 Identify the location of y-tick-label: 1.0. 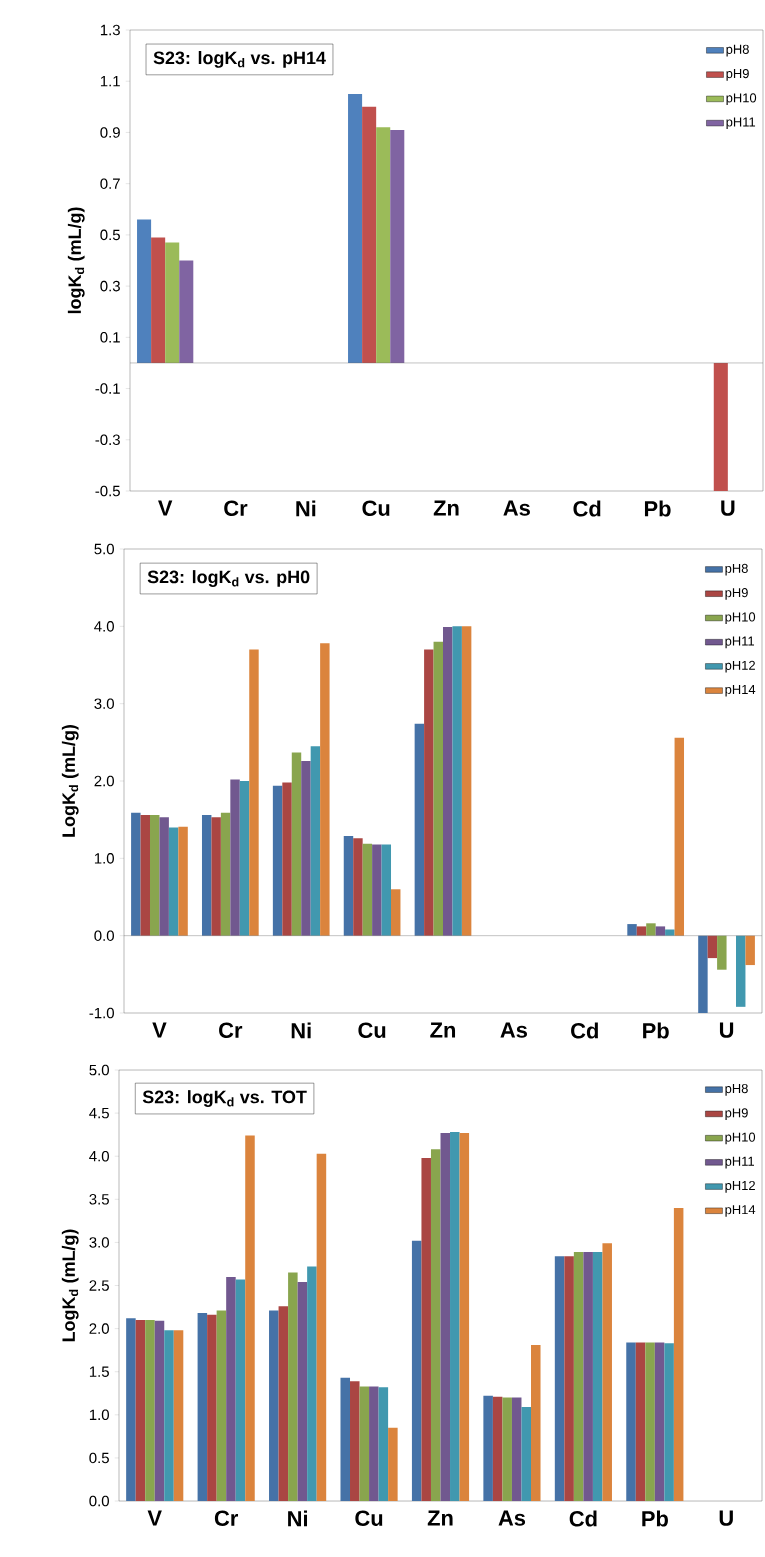
(104, 858).